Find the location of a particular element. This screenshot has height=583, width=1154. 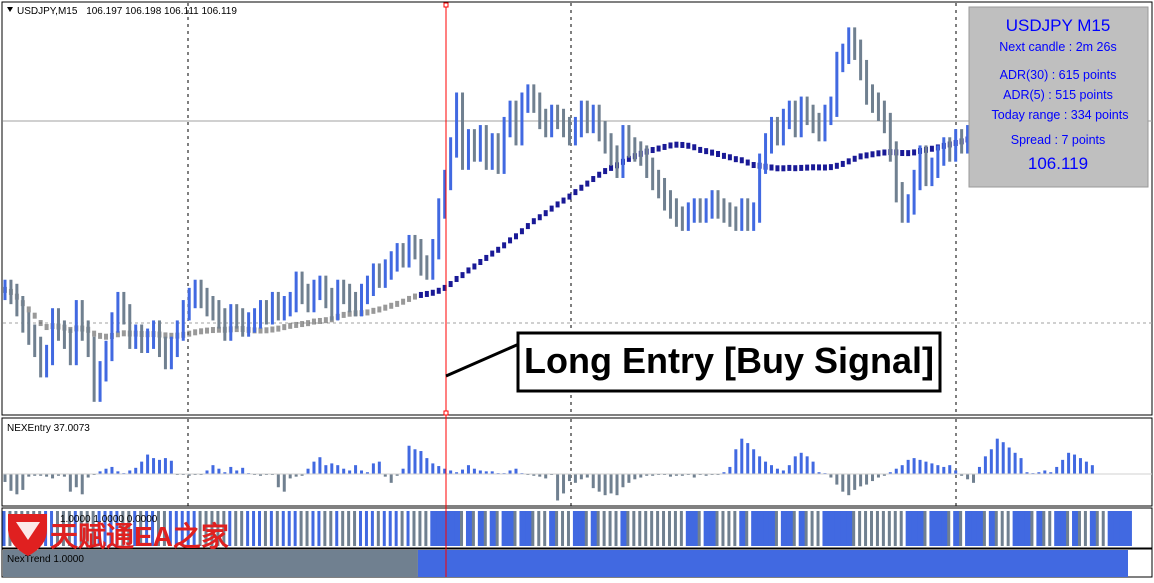

watermark-logo: 天赋通EA之家 is located at coordinates (118, 535).